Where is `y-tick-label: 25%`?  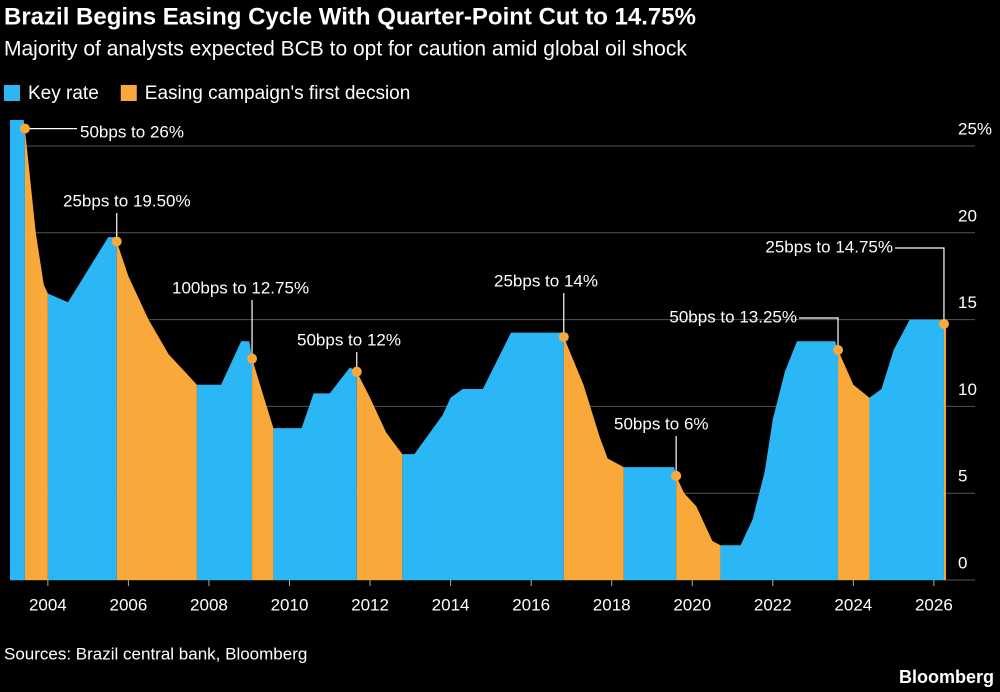 y-tick-label: 25% is located at coordinates (975, 128).